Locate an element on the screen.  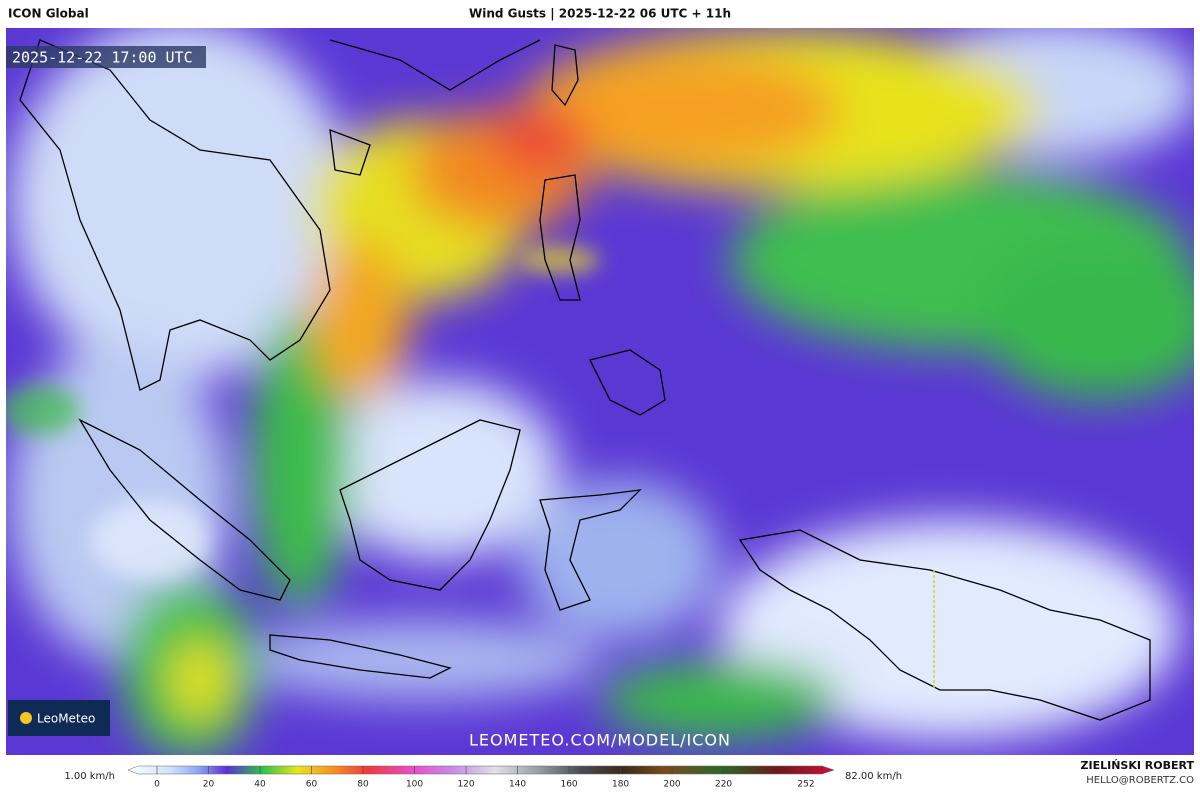
colorbar-tick-label: 220 is located at coordinates (723, 785).